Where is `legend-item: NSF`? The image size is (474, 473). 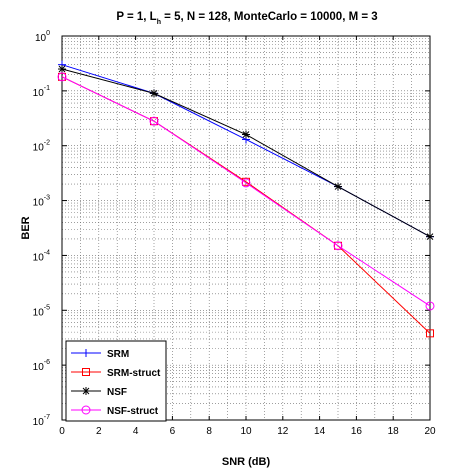
legend-item: NSF is located at coordinates (99, 392).